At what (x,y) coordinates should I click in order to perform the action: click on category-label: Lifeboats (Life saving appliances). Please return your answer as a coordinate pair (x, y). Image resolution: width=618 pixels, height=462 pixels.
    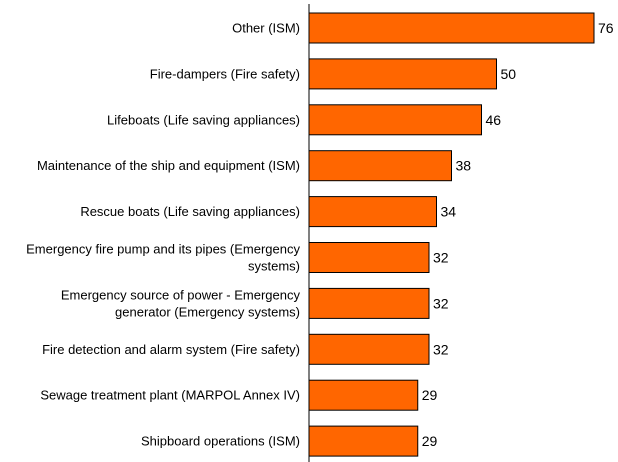
    Looking at the image, I should click on (203, 119).